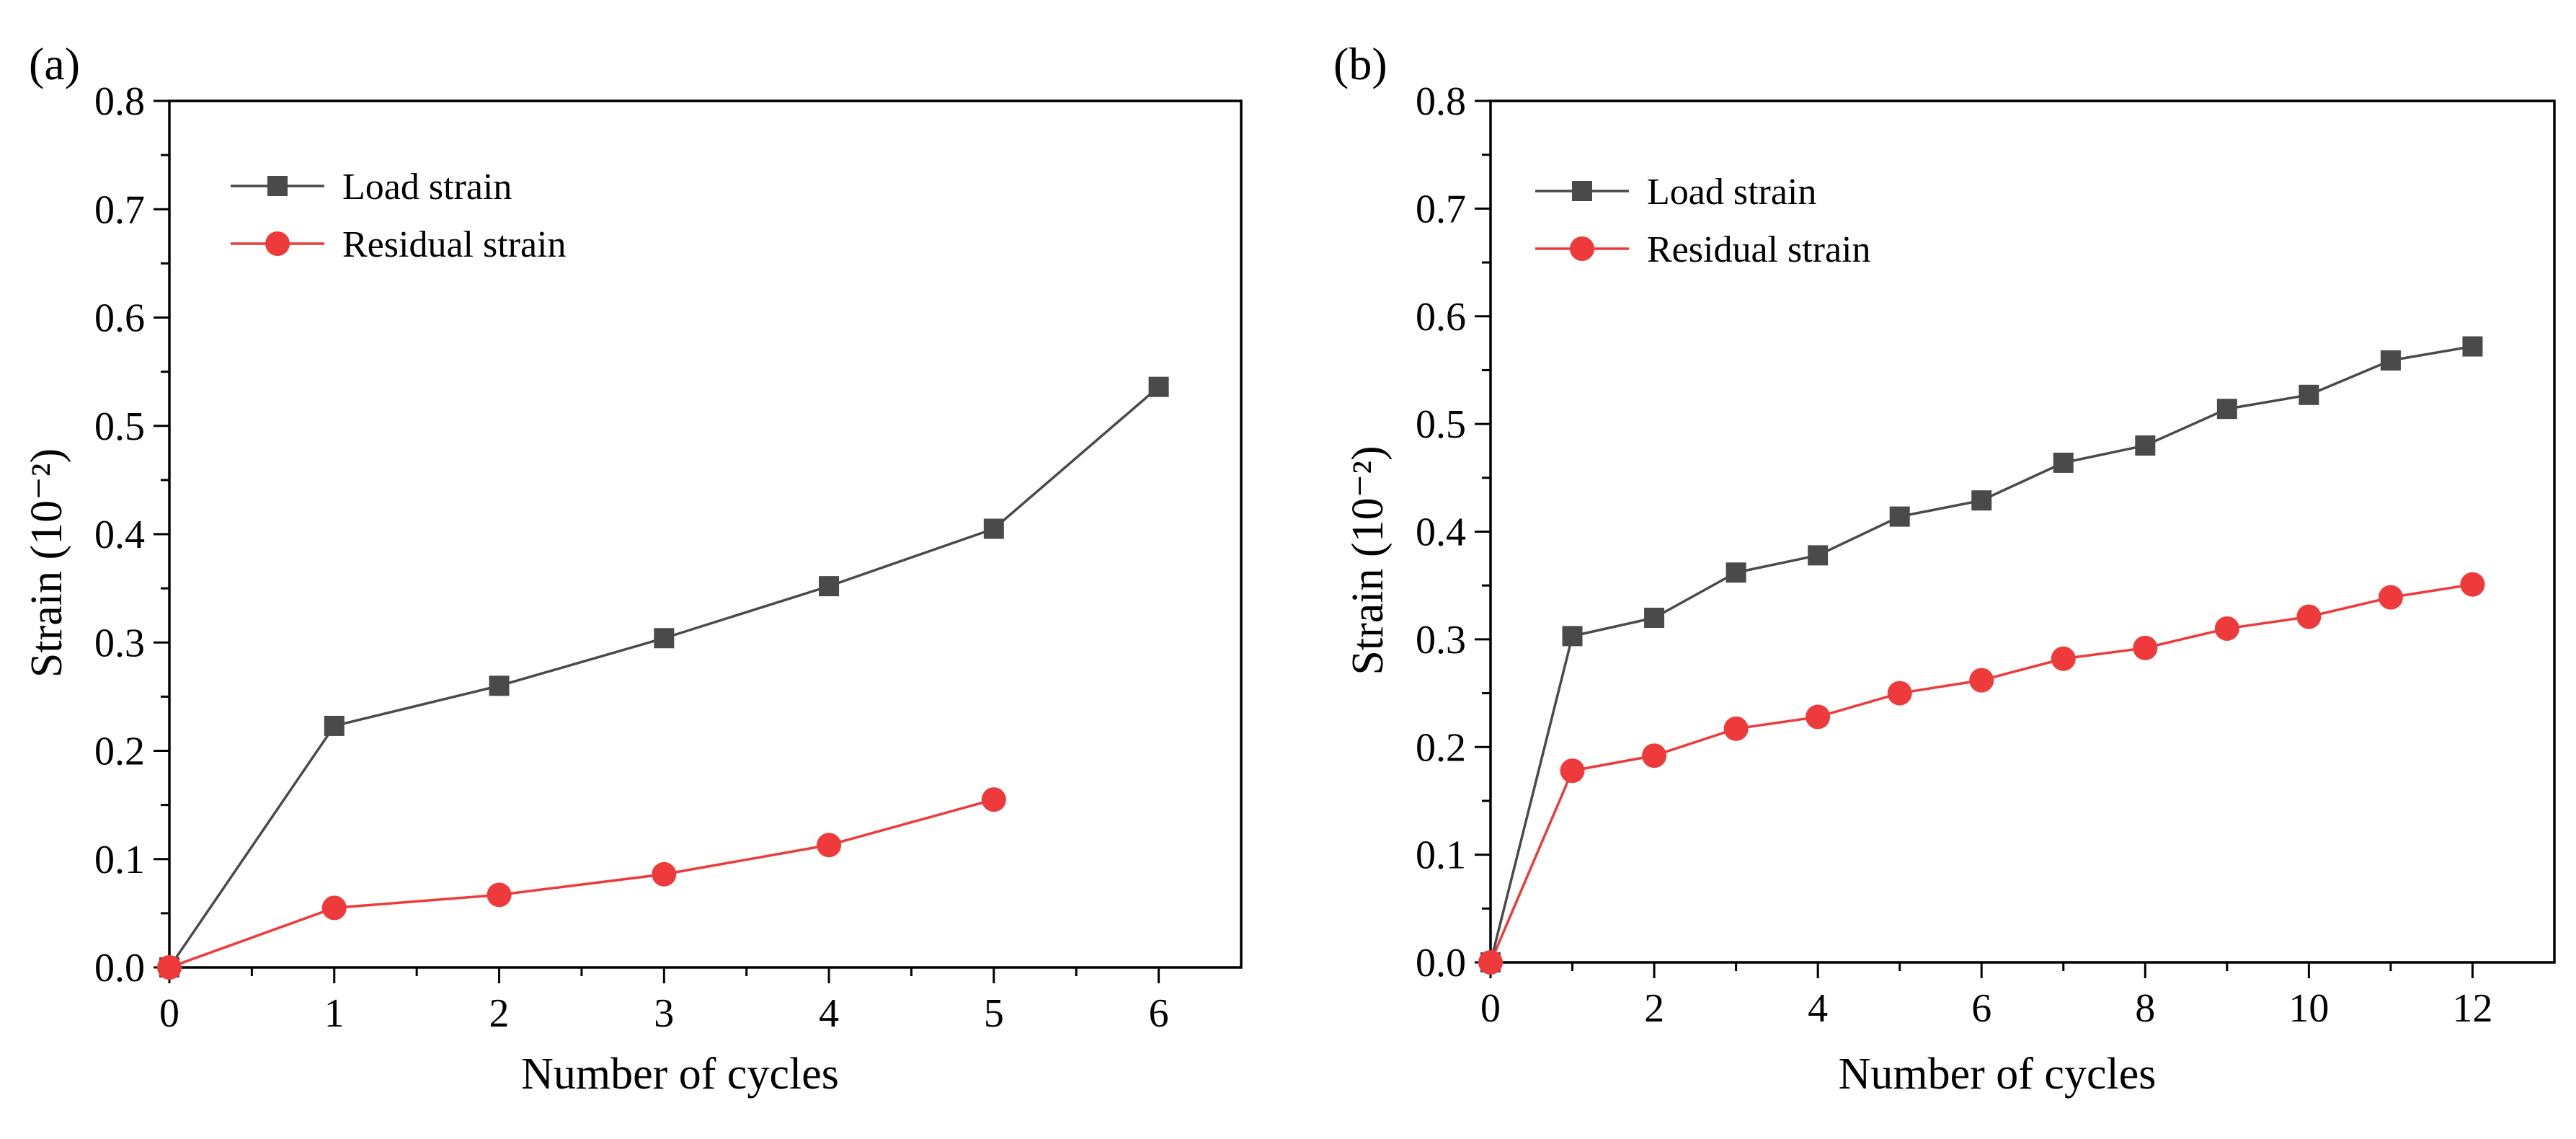 Image resolution: width=2576 pixels, height=1139 pixels. I want to click on x-tick-label: 3, so click(664, 1013).